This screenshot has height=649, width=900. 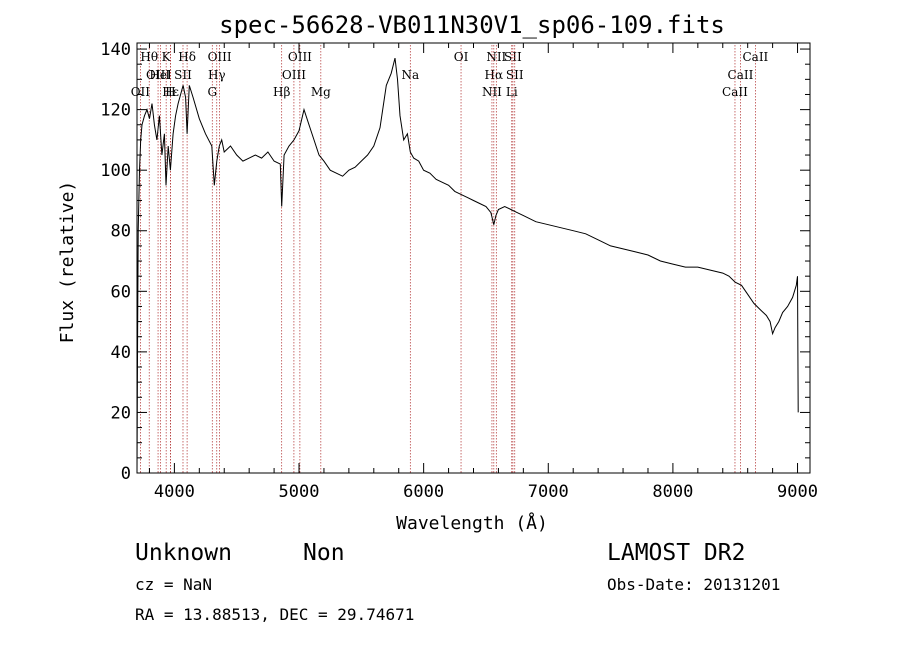 I want to click on object-class: Unknown, so click(x=183, y=553).